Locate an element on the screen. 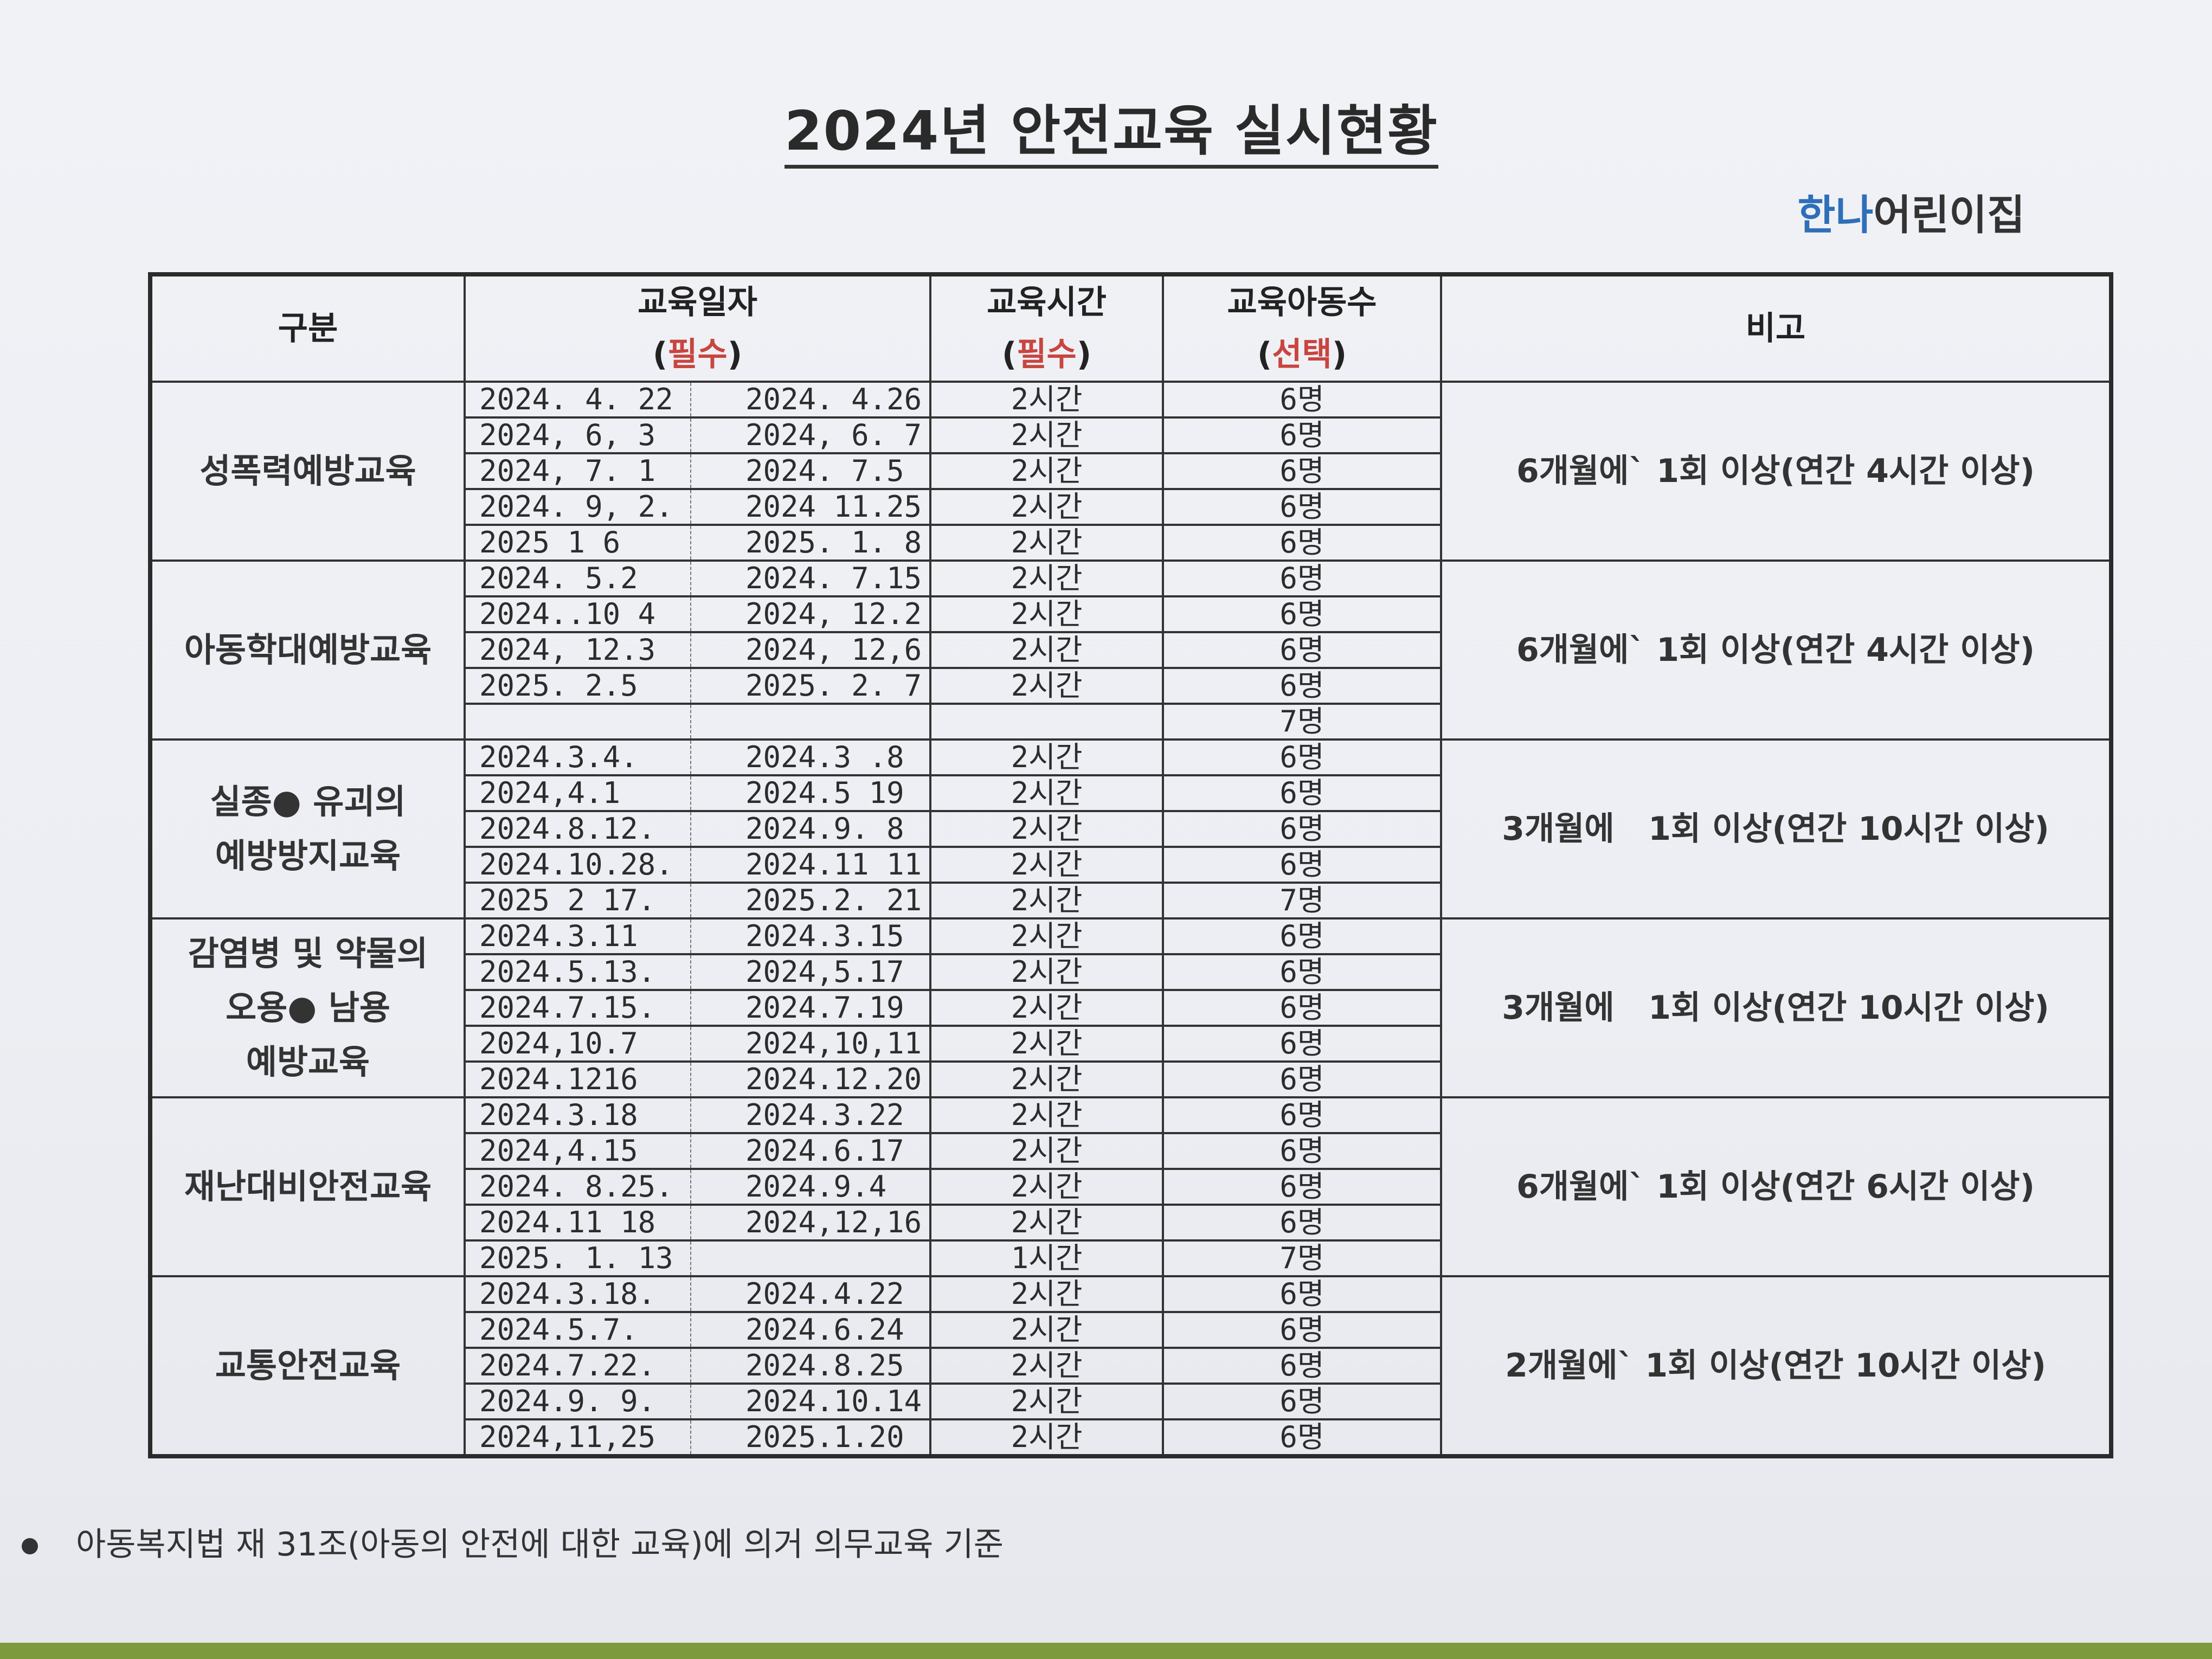 Image resolution: width=2212 pixels, height=1659 pixels. table-row: 2024, 12.3 2024, 12,6 2시간 6명 is located at coordinates (1130, 650).